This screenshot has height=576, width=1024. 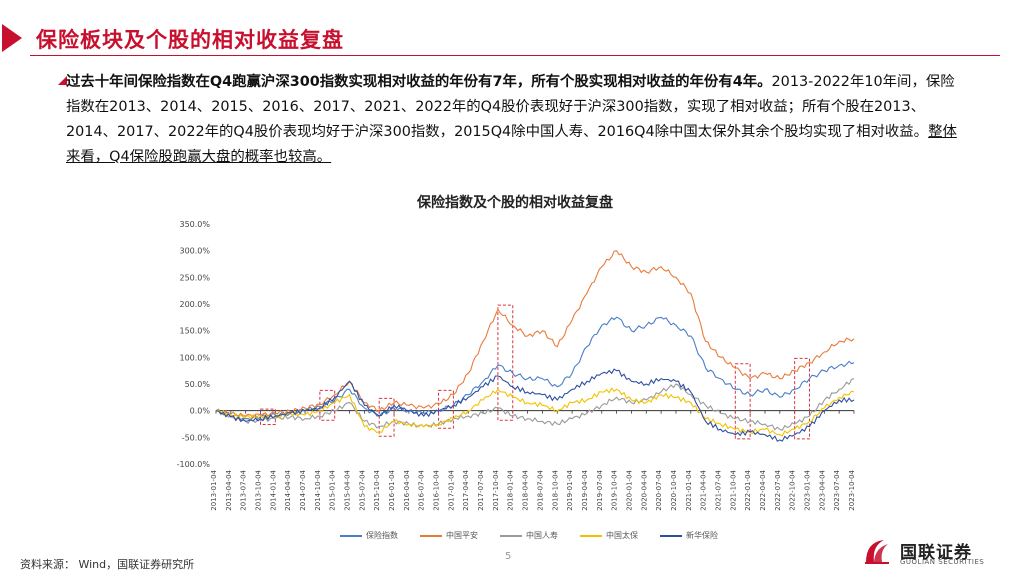 I want to click on x-tick-label: 2021-04-04, so click(x=704, y=489).